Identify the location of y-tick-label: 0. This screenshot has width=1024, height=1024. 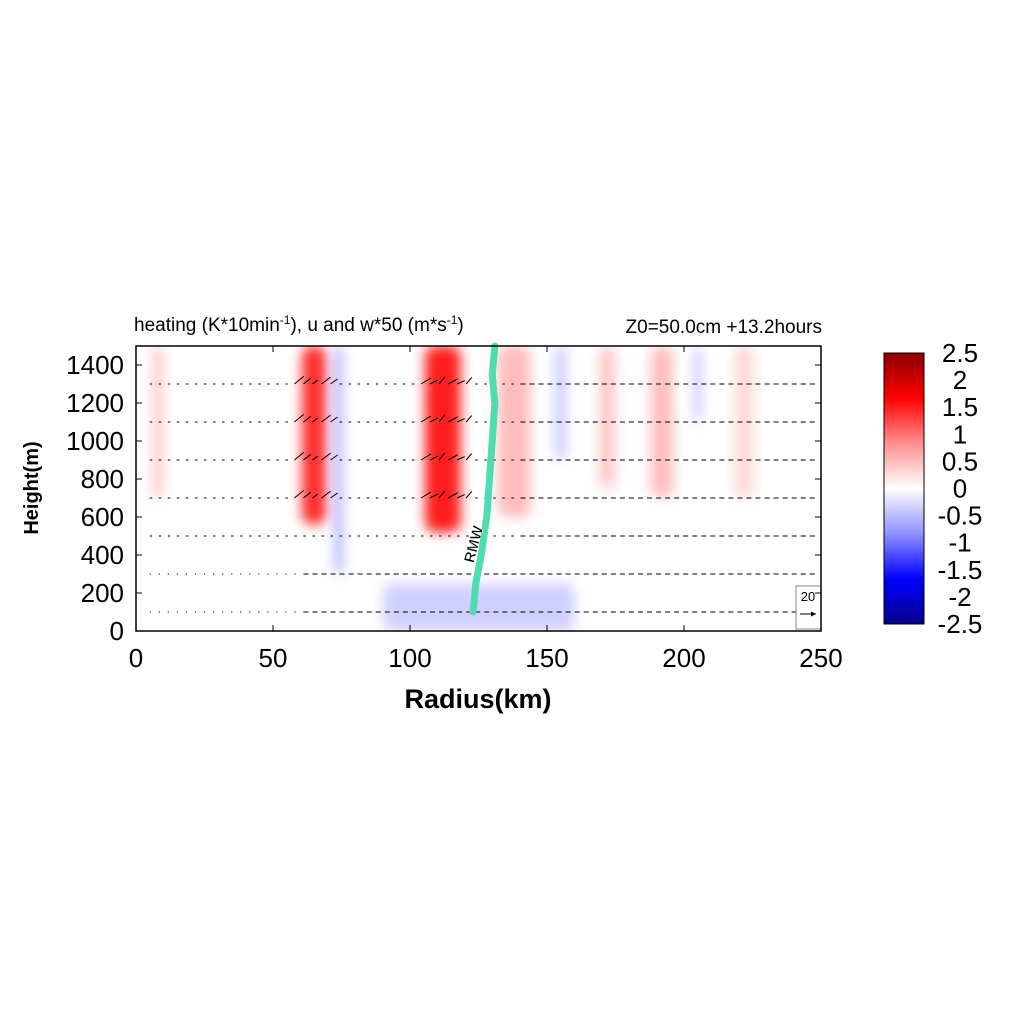
(117, 631).